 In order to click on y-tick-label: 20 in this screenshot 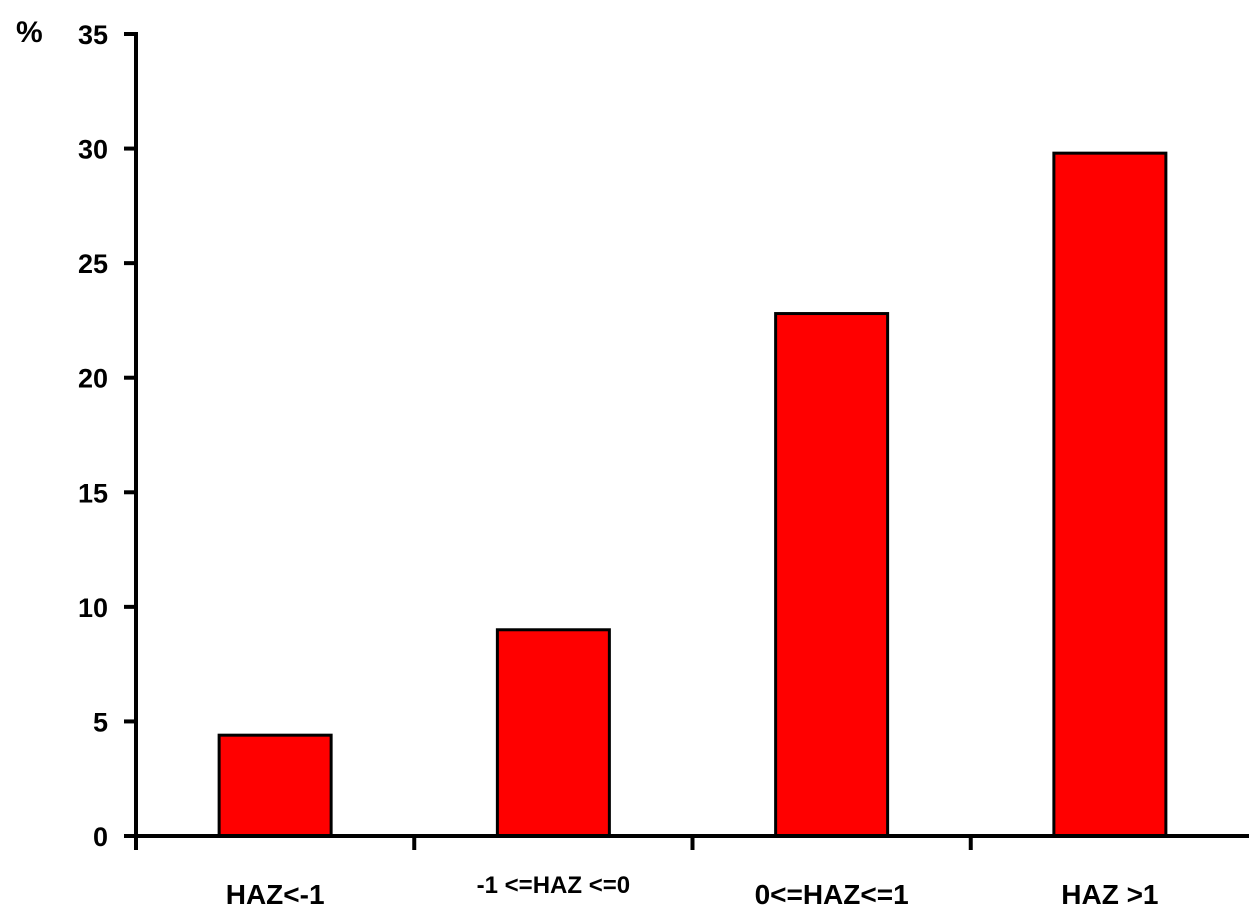, I will do `click(93, 379)`.